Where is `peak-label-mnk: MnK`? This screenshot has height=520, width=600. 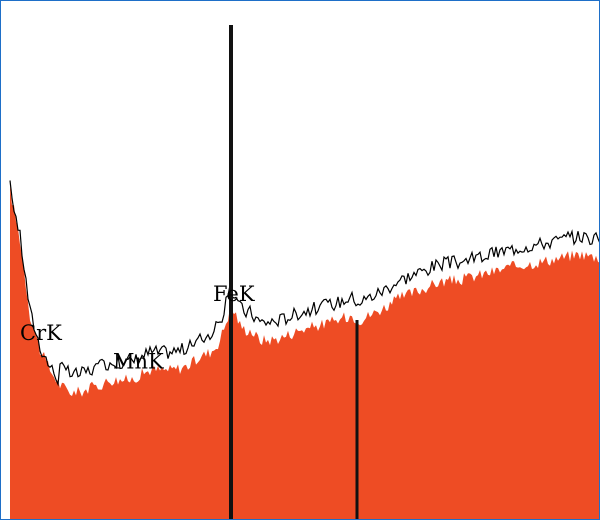
peak-label-mnk: MnK is located at coordinates (138, 362).